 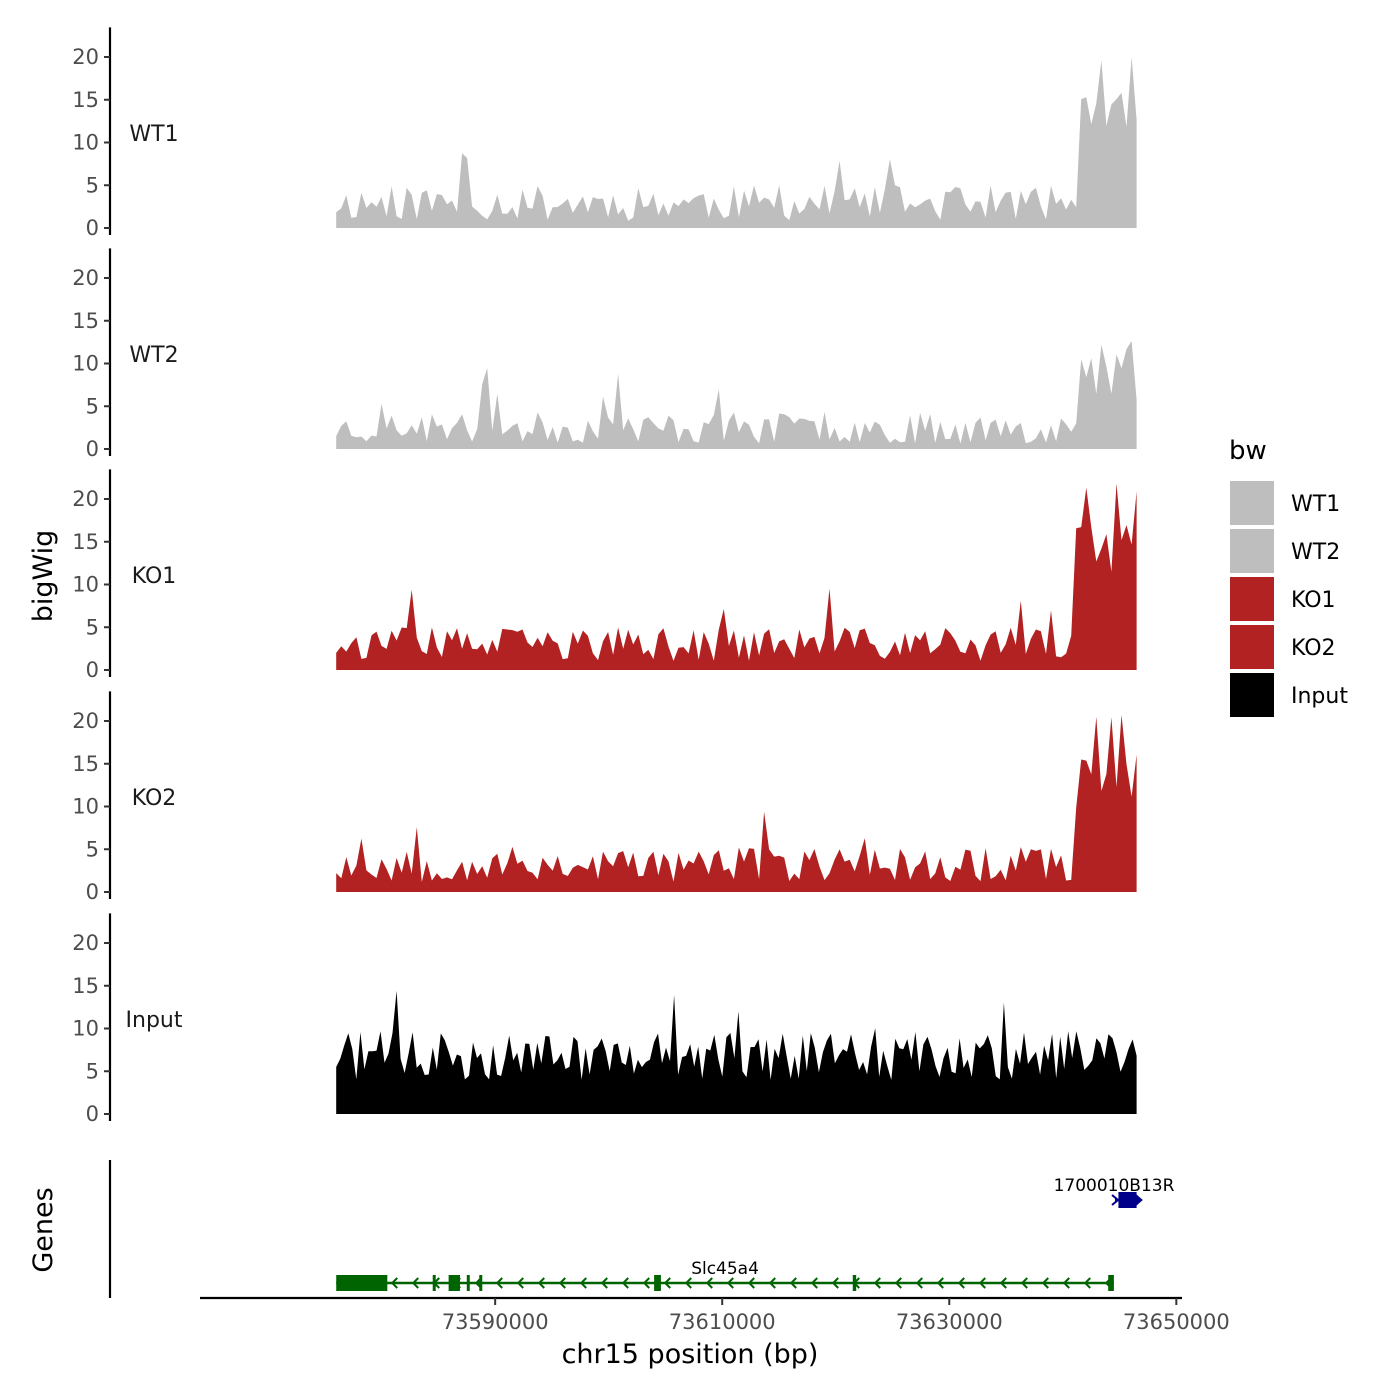 What do you see at coordinates (1315, 504) in the screenshot?
I see `legend-label-wt1: WT1` at bounding box center [1315, 504].